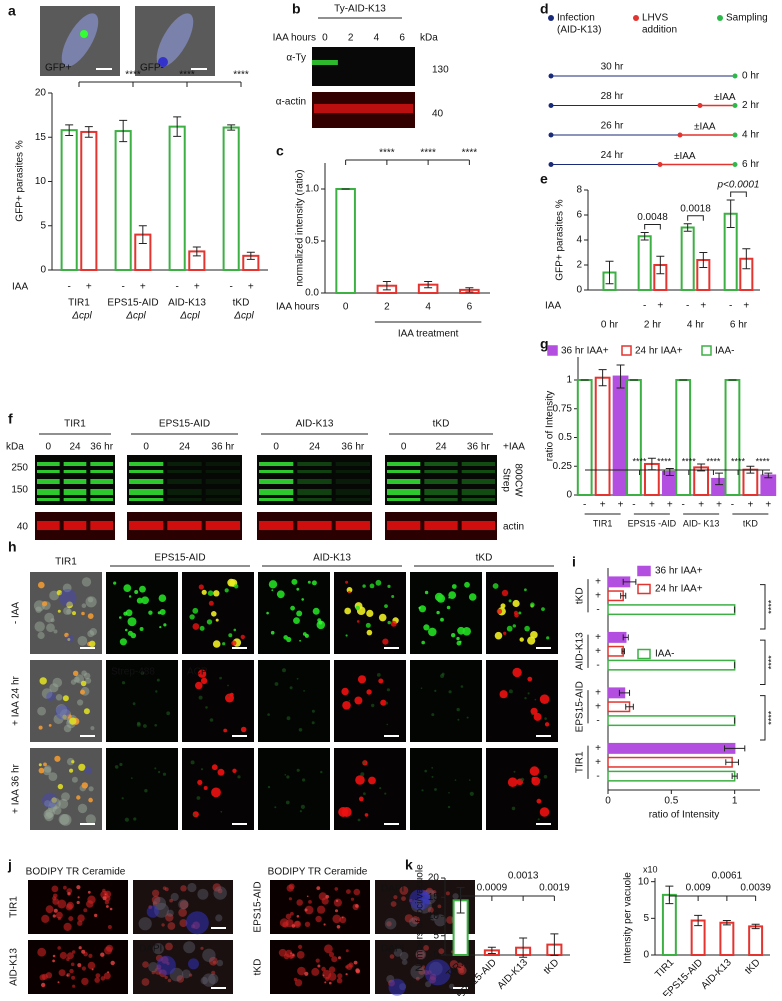 The height and width of the screenshot is (1001, 782). What do you see at coordinates (441, 424) in the screenshot?
I see `group-label: tKD` at bounding box center [441, 424].